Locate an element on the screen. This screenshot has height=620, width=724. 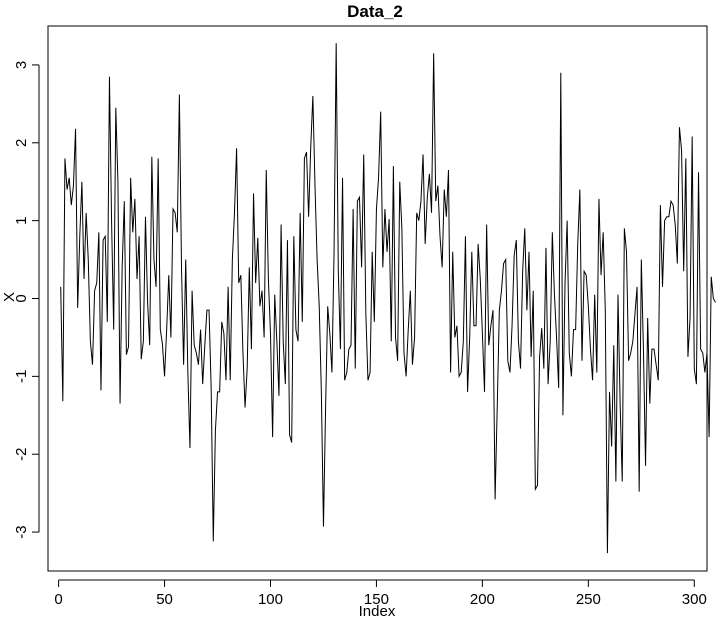
x-tick-label: 100 is located at coordinates (270, 599).